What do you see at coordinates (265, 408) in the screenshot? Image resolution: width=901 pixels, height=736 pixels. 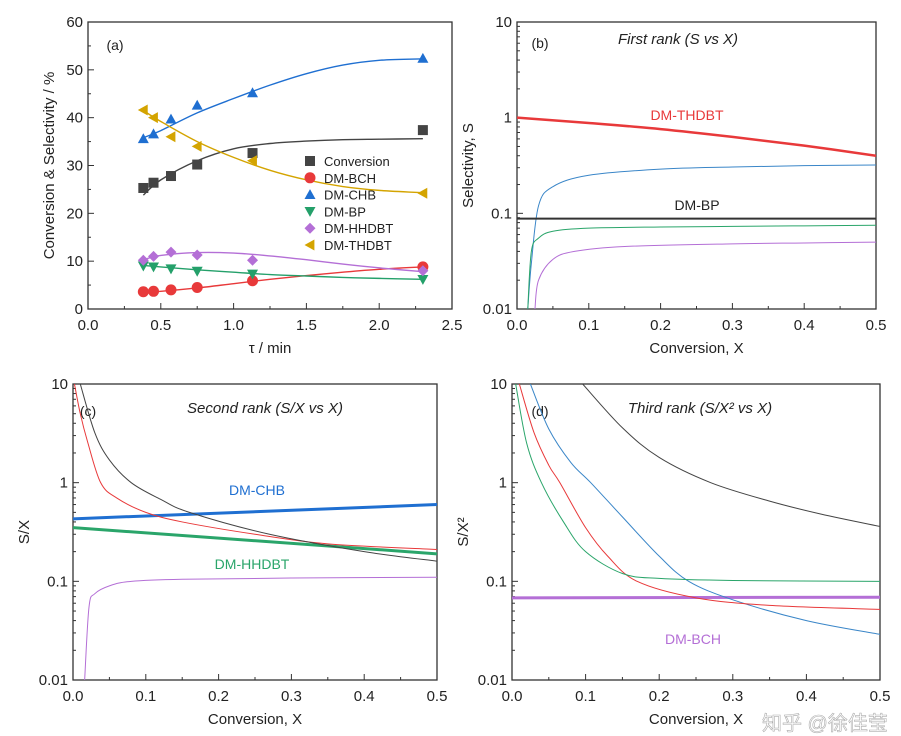 I see `panel-title: Second rank (S/X vs X)` at bounding box center [265, 408].